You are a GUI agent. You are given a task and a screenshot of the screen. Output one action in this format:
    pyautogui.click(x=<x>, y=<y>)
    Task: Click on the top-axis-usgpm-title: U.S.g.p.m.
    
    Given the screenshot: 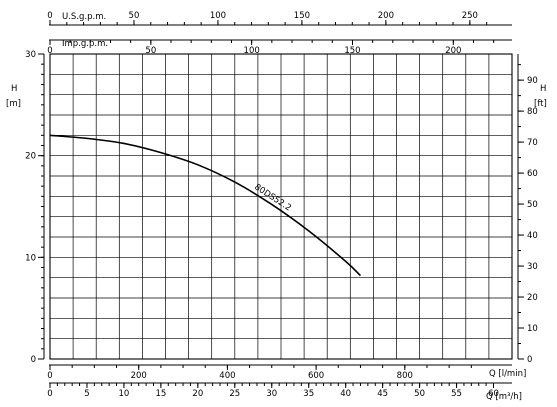 What is the action you would take?
    pyautogui.click(x=84, y=17)
    